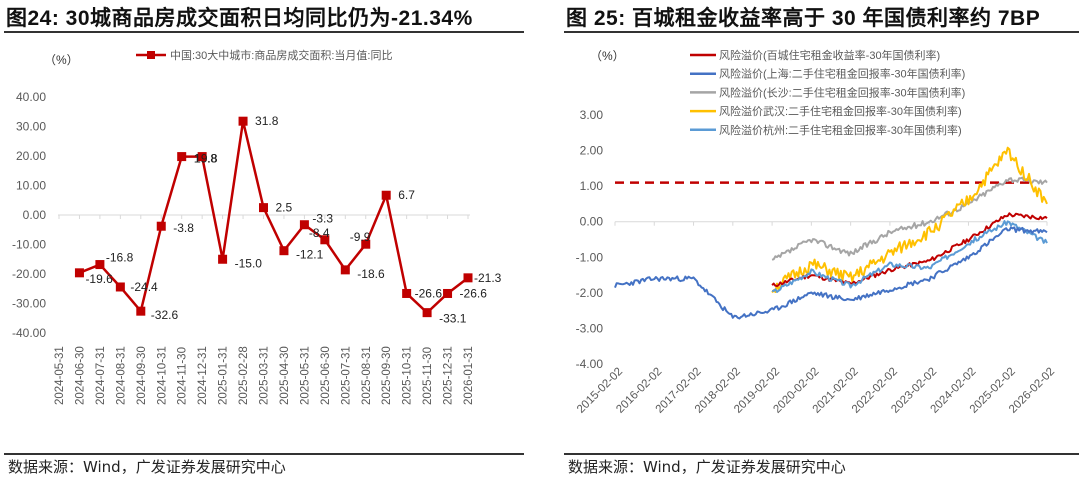 This screenshot has width=1080, height=484. I want to click on x-tick-label: 2024-09-30, so click(142, 375).